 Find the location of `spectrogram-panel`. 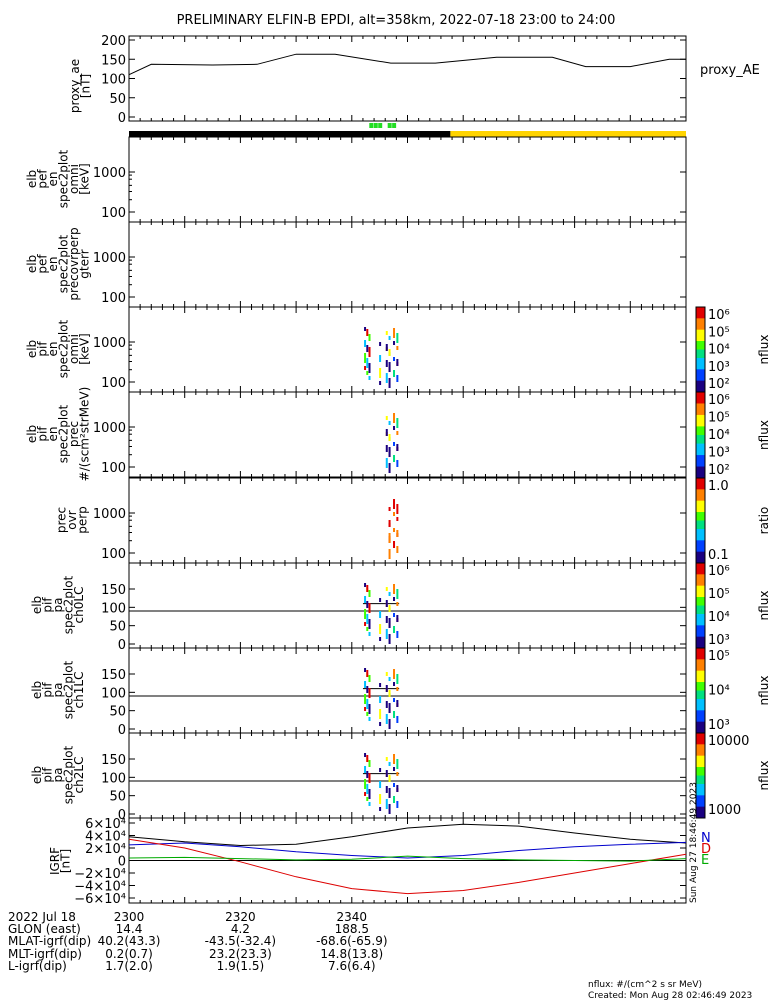

spectrogram-panel is located at coordinates (407, 434).